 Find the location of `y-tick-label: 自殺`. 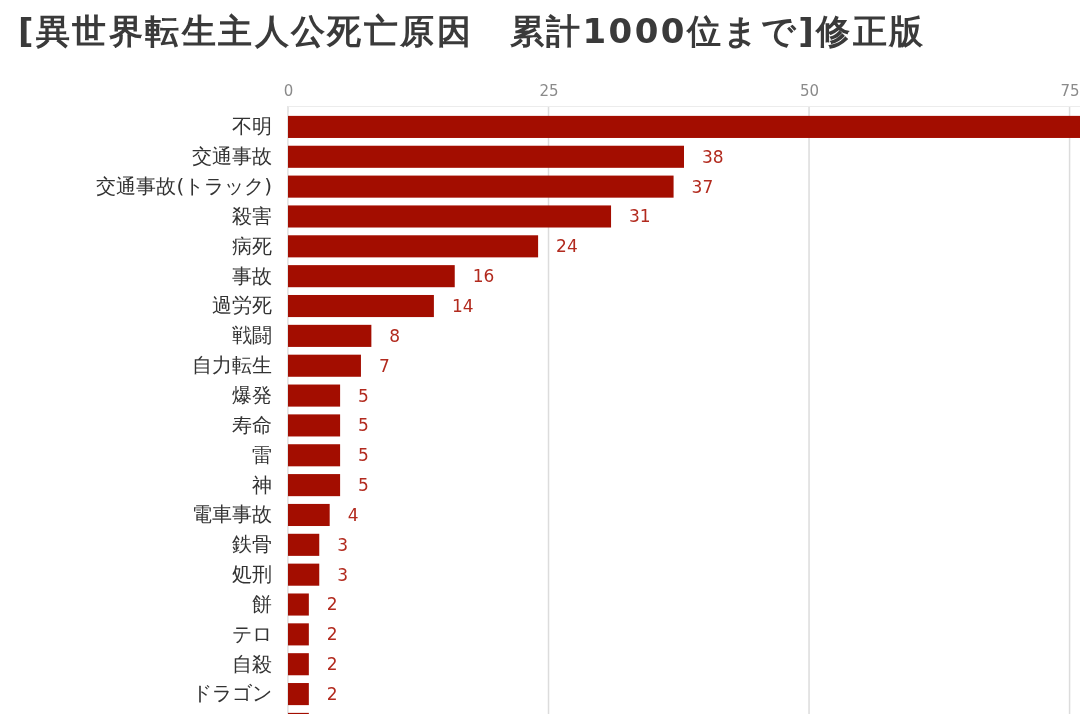

y-tick-label: 自殺 is located at coordinates (252, 663).